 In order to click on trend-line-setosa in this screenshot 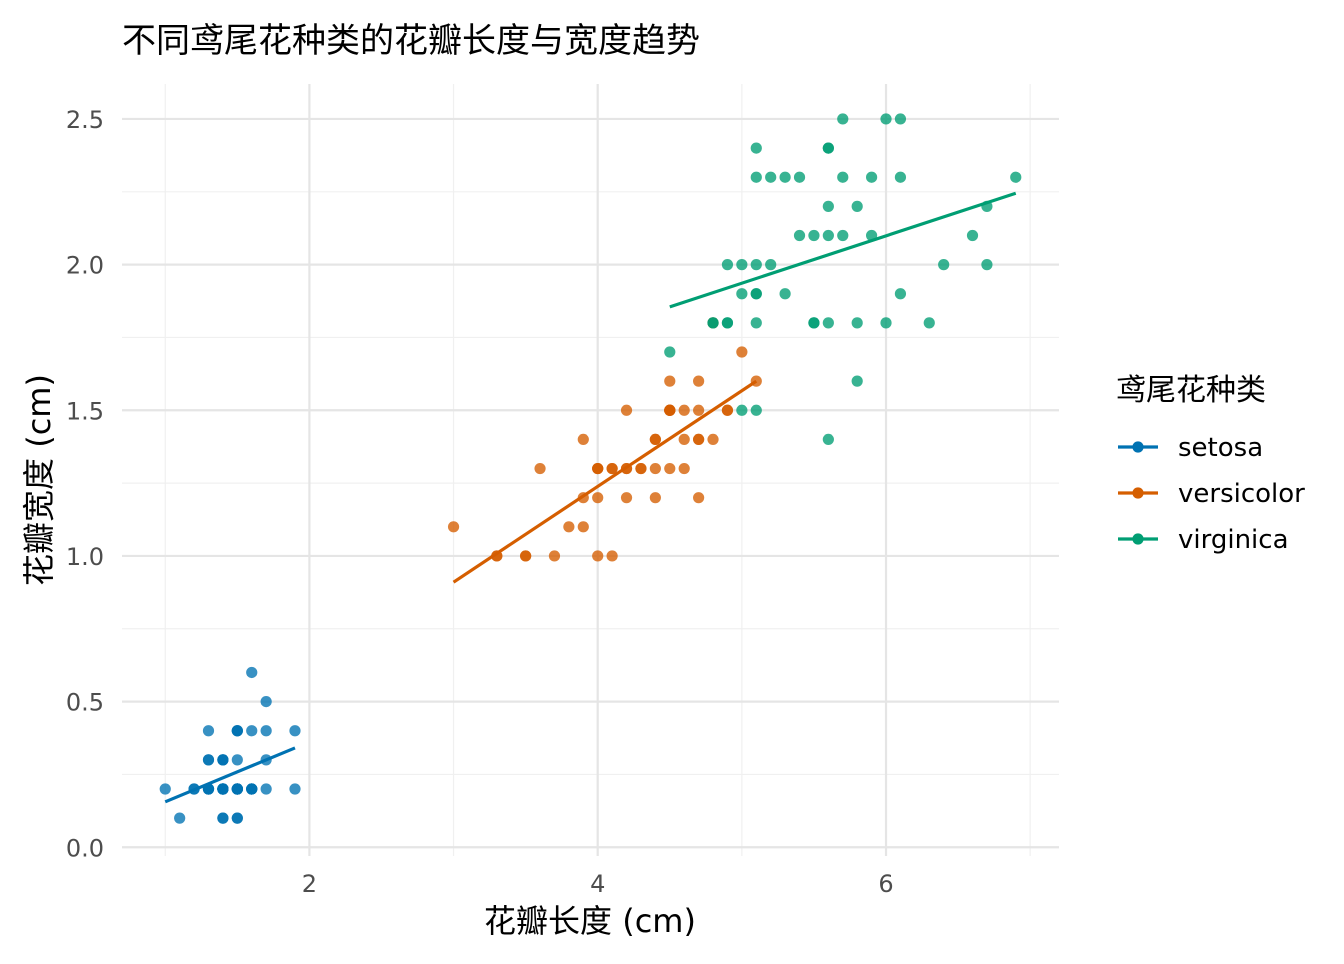, I will do `click(230, 775)`.